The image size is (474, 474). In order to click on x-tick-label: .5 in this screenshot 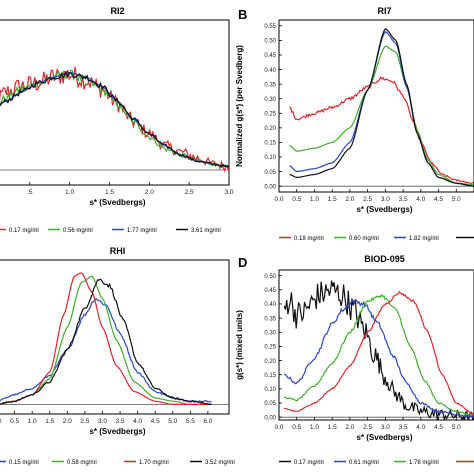, I will do `click(30, 192)`.